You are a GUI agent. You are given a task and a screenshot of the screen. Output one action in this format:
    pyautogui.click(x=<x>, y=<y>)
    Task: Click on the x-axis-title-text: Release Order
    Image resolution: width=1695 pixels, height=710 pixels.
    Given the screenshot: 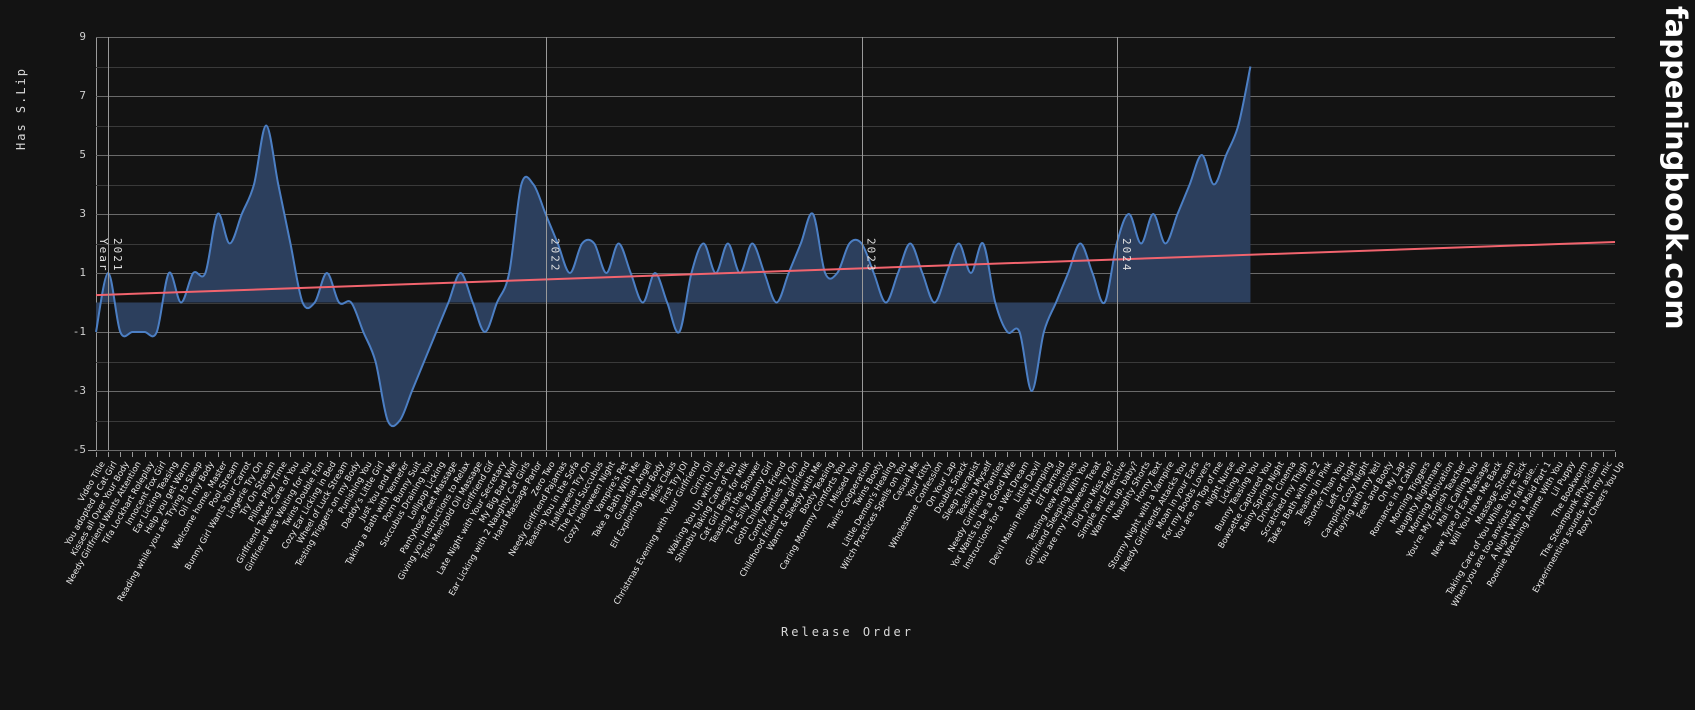 What is the action you would take?
    pyautogui.click(x=847, y=632)
    